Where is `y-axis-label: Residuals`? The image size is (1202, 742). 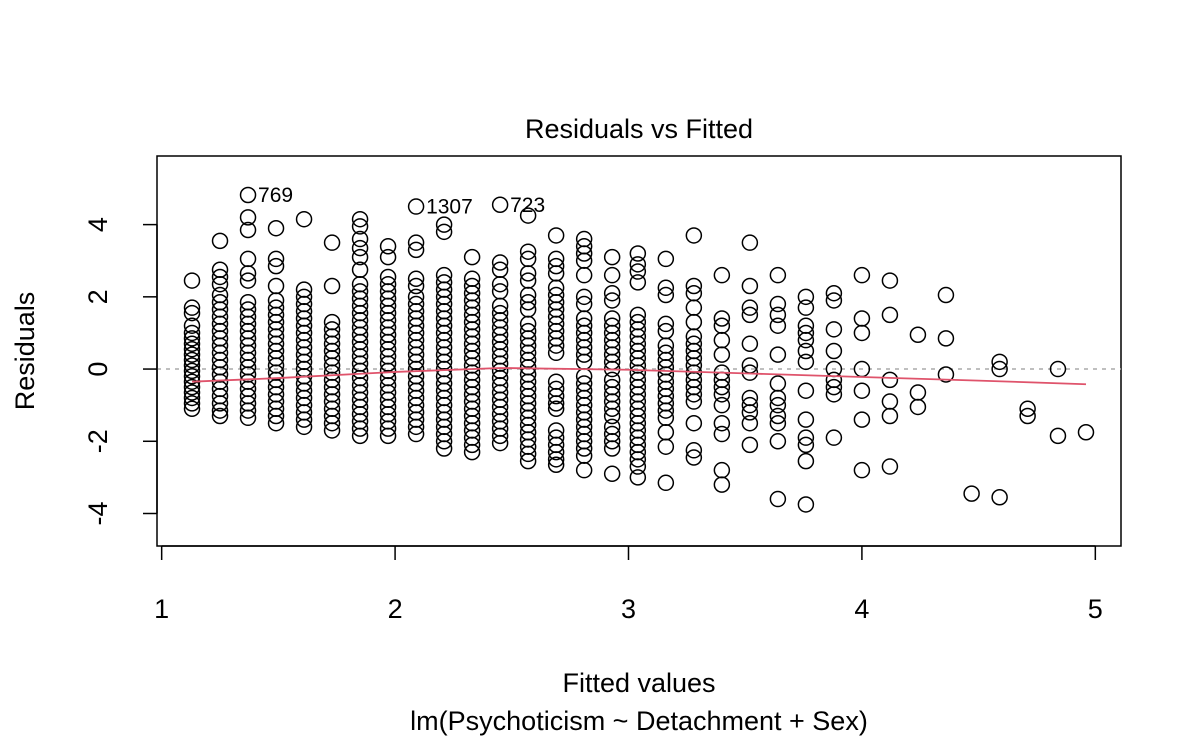 y-axis-label: Residuals is located at coordinates (25, 351).